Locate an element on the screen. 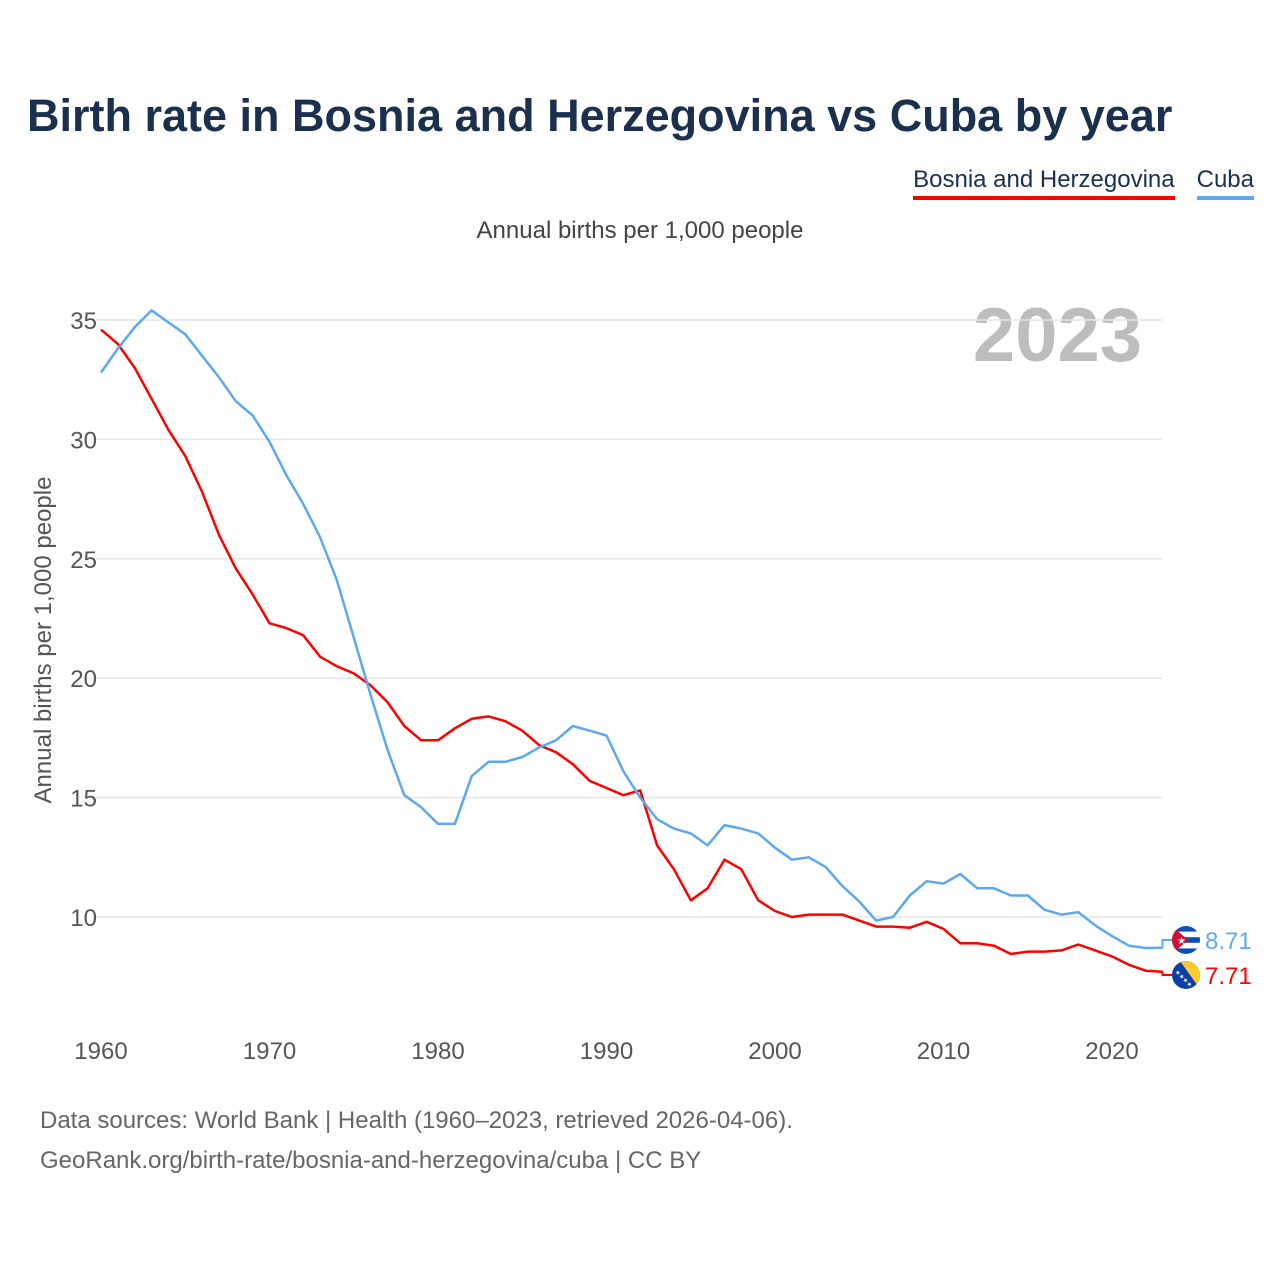  y-tick-label: 15 is located at coordinates (83, 799).